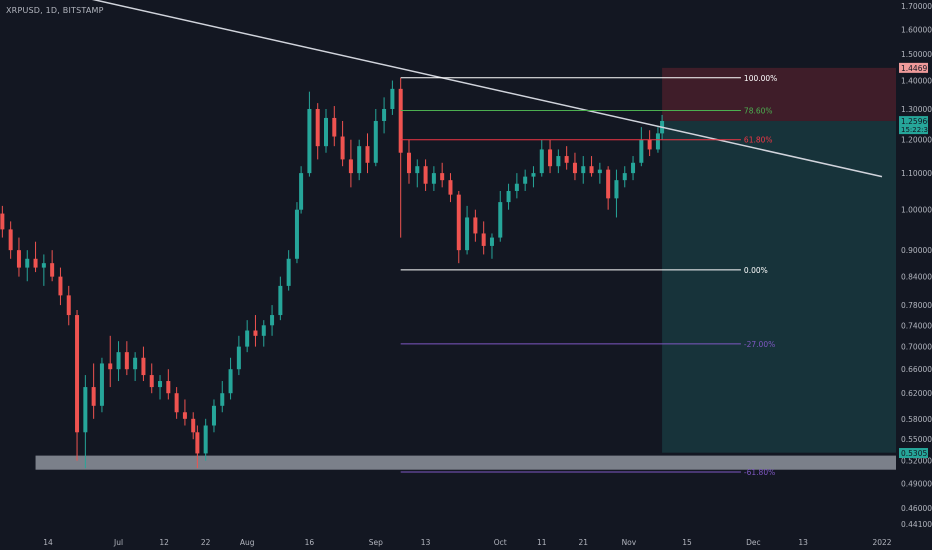  Describe the element at coordinates (881, 542) in the screenshot. I see `time-tick-label: 2022` at that location.